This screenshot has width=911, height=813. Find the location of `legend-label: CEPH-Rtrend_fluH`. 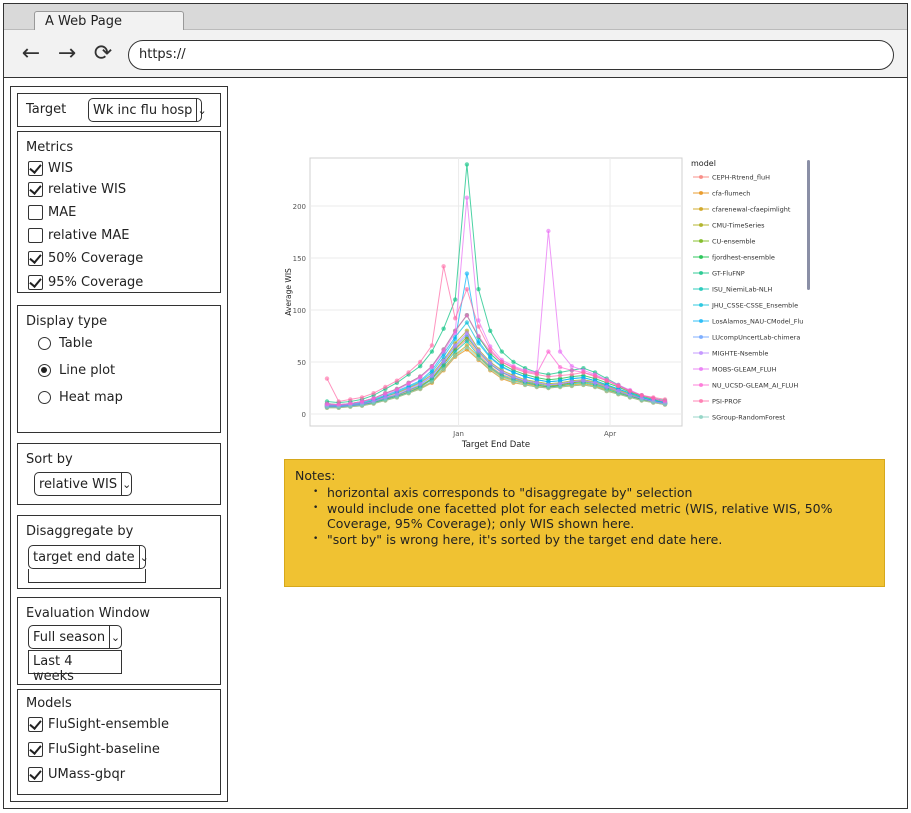

legend-label: CEPH-Rtrend_fluH is located at coordinates (741, 178).